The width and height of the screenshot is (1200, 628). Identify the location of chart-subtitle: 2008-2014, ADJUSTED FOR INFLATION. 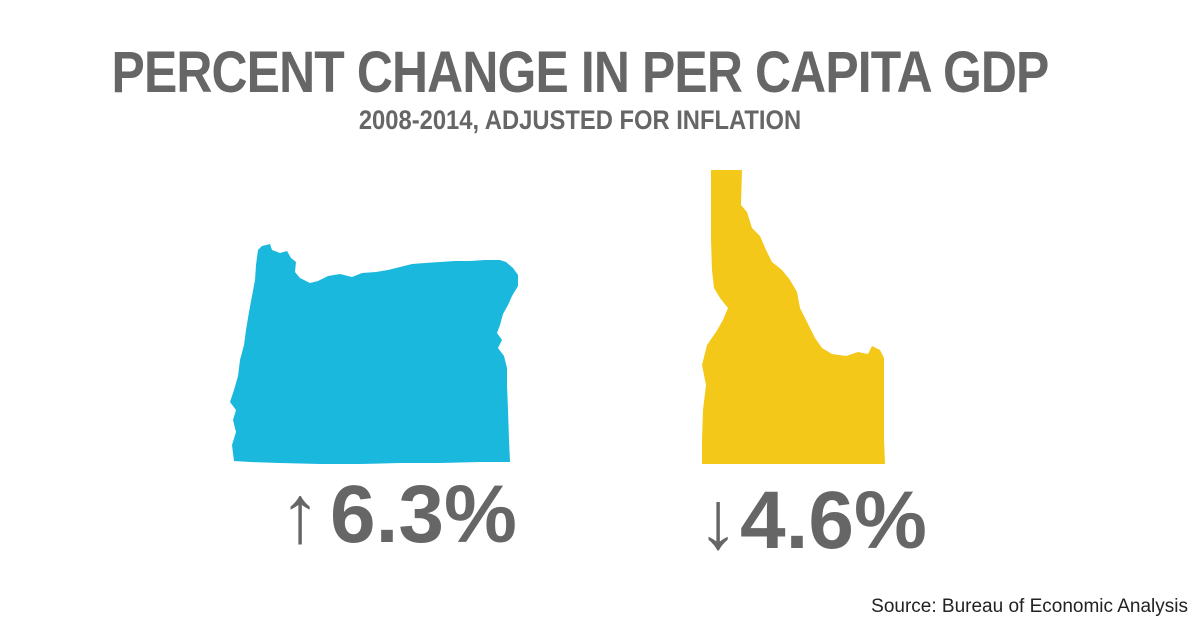
(580, 120).